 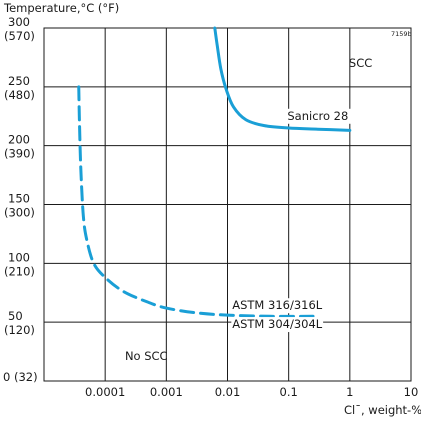 What do you see at coordinates (19, 95) in the screenshot?
I see `y-tick-label-f: (480)` at bounding box center [19, 95].